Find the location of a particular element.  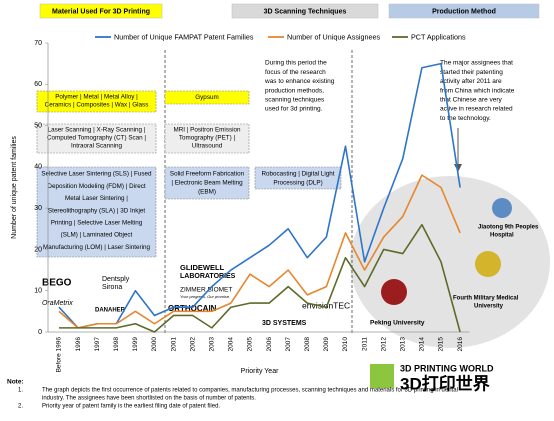

header: 3D Scanning Techniques is located at coordinates (305, 11).